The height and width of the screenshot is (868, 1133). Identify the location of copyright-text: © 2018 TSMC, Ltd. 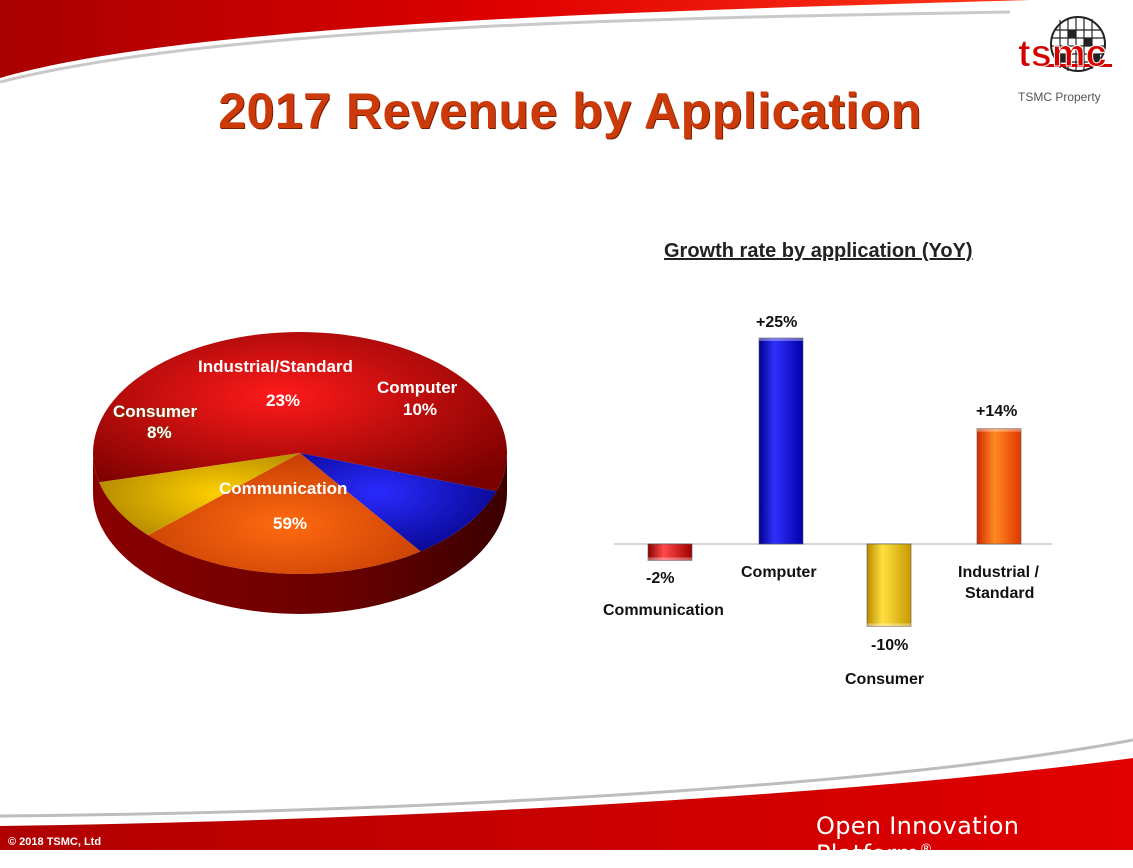
(55, 842).